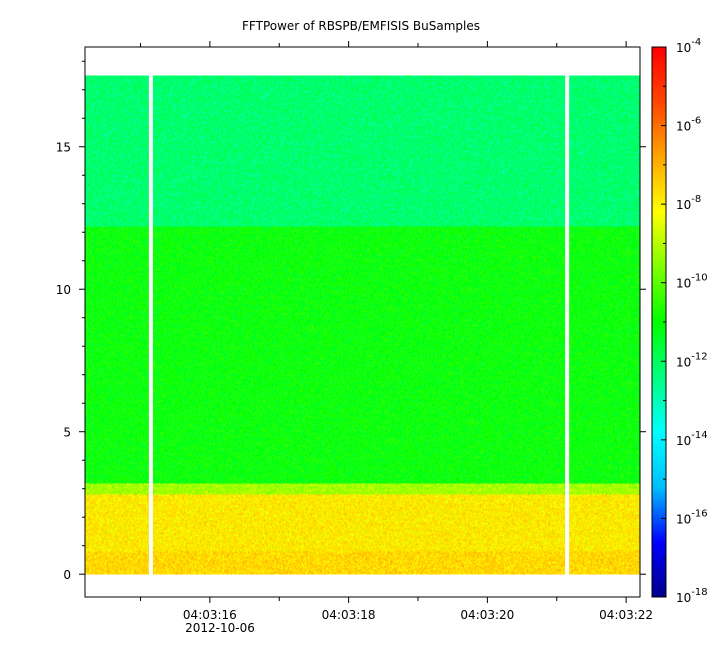  What do you see at coordinates (692, 517) in the screenshot?
I see `colorbar-tick-label: 10⁻¹⁶` at bounding box center [692, 517].